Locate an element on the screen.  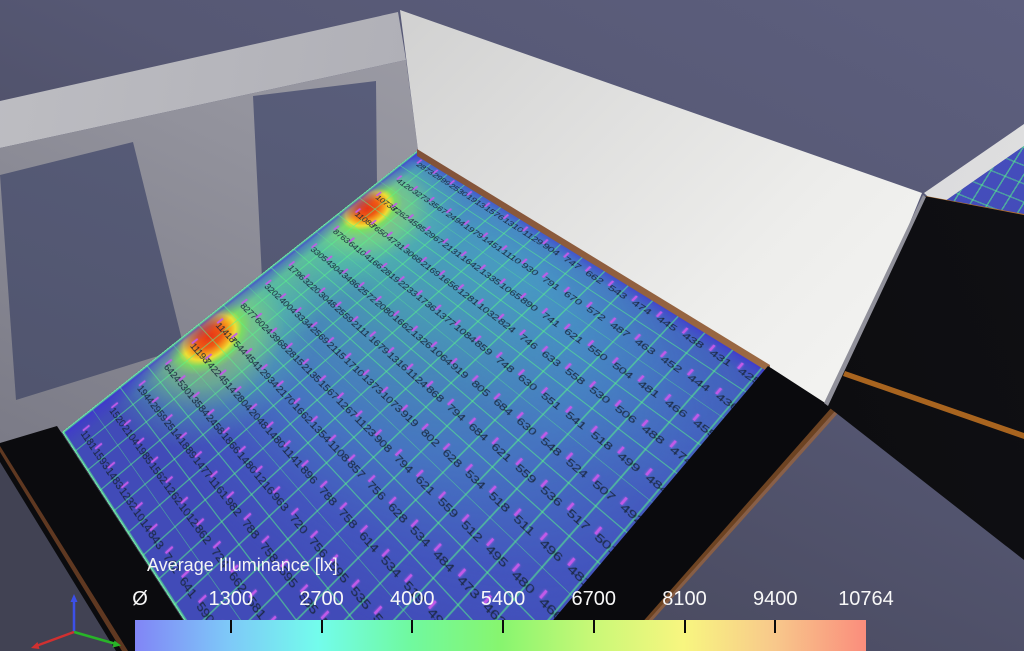
x-axis-icon is located at coordinates (55, 639).